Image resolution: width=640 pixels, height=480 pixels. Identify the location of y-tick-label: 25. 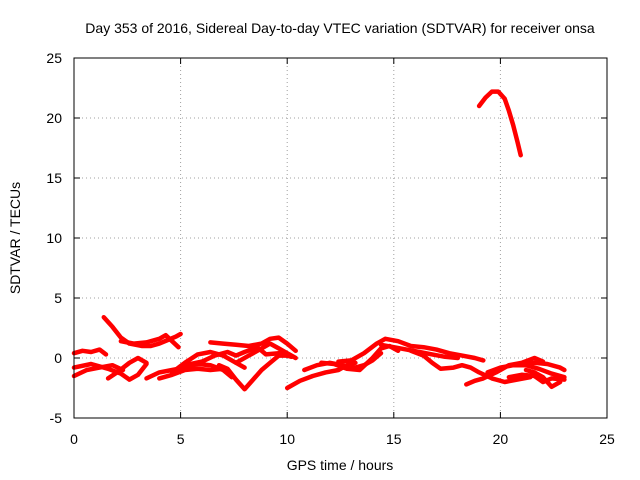
(54, 58).